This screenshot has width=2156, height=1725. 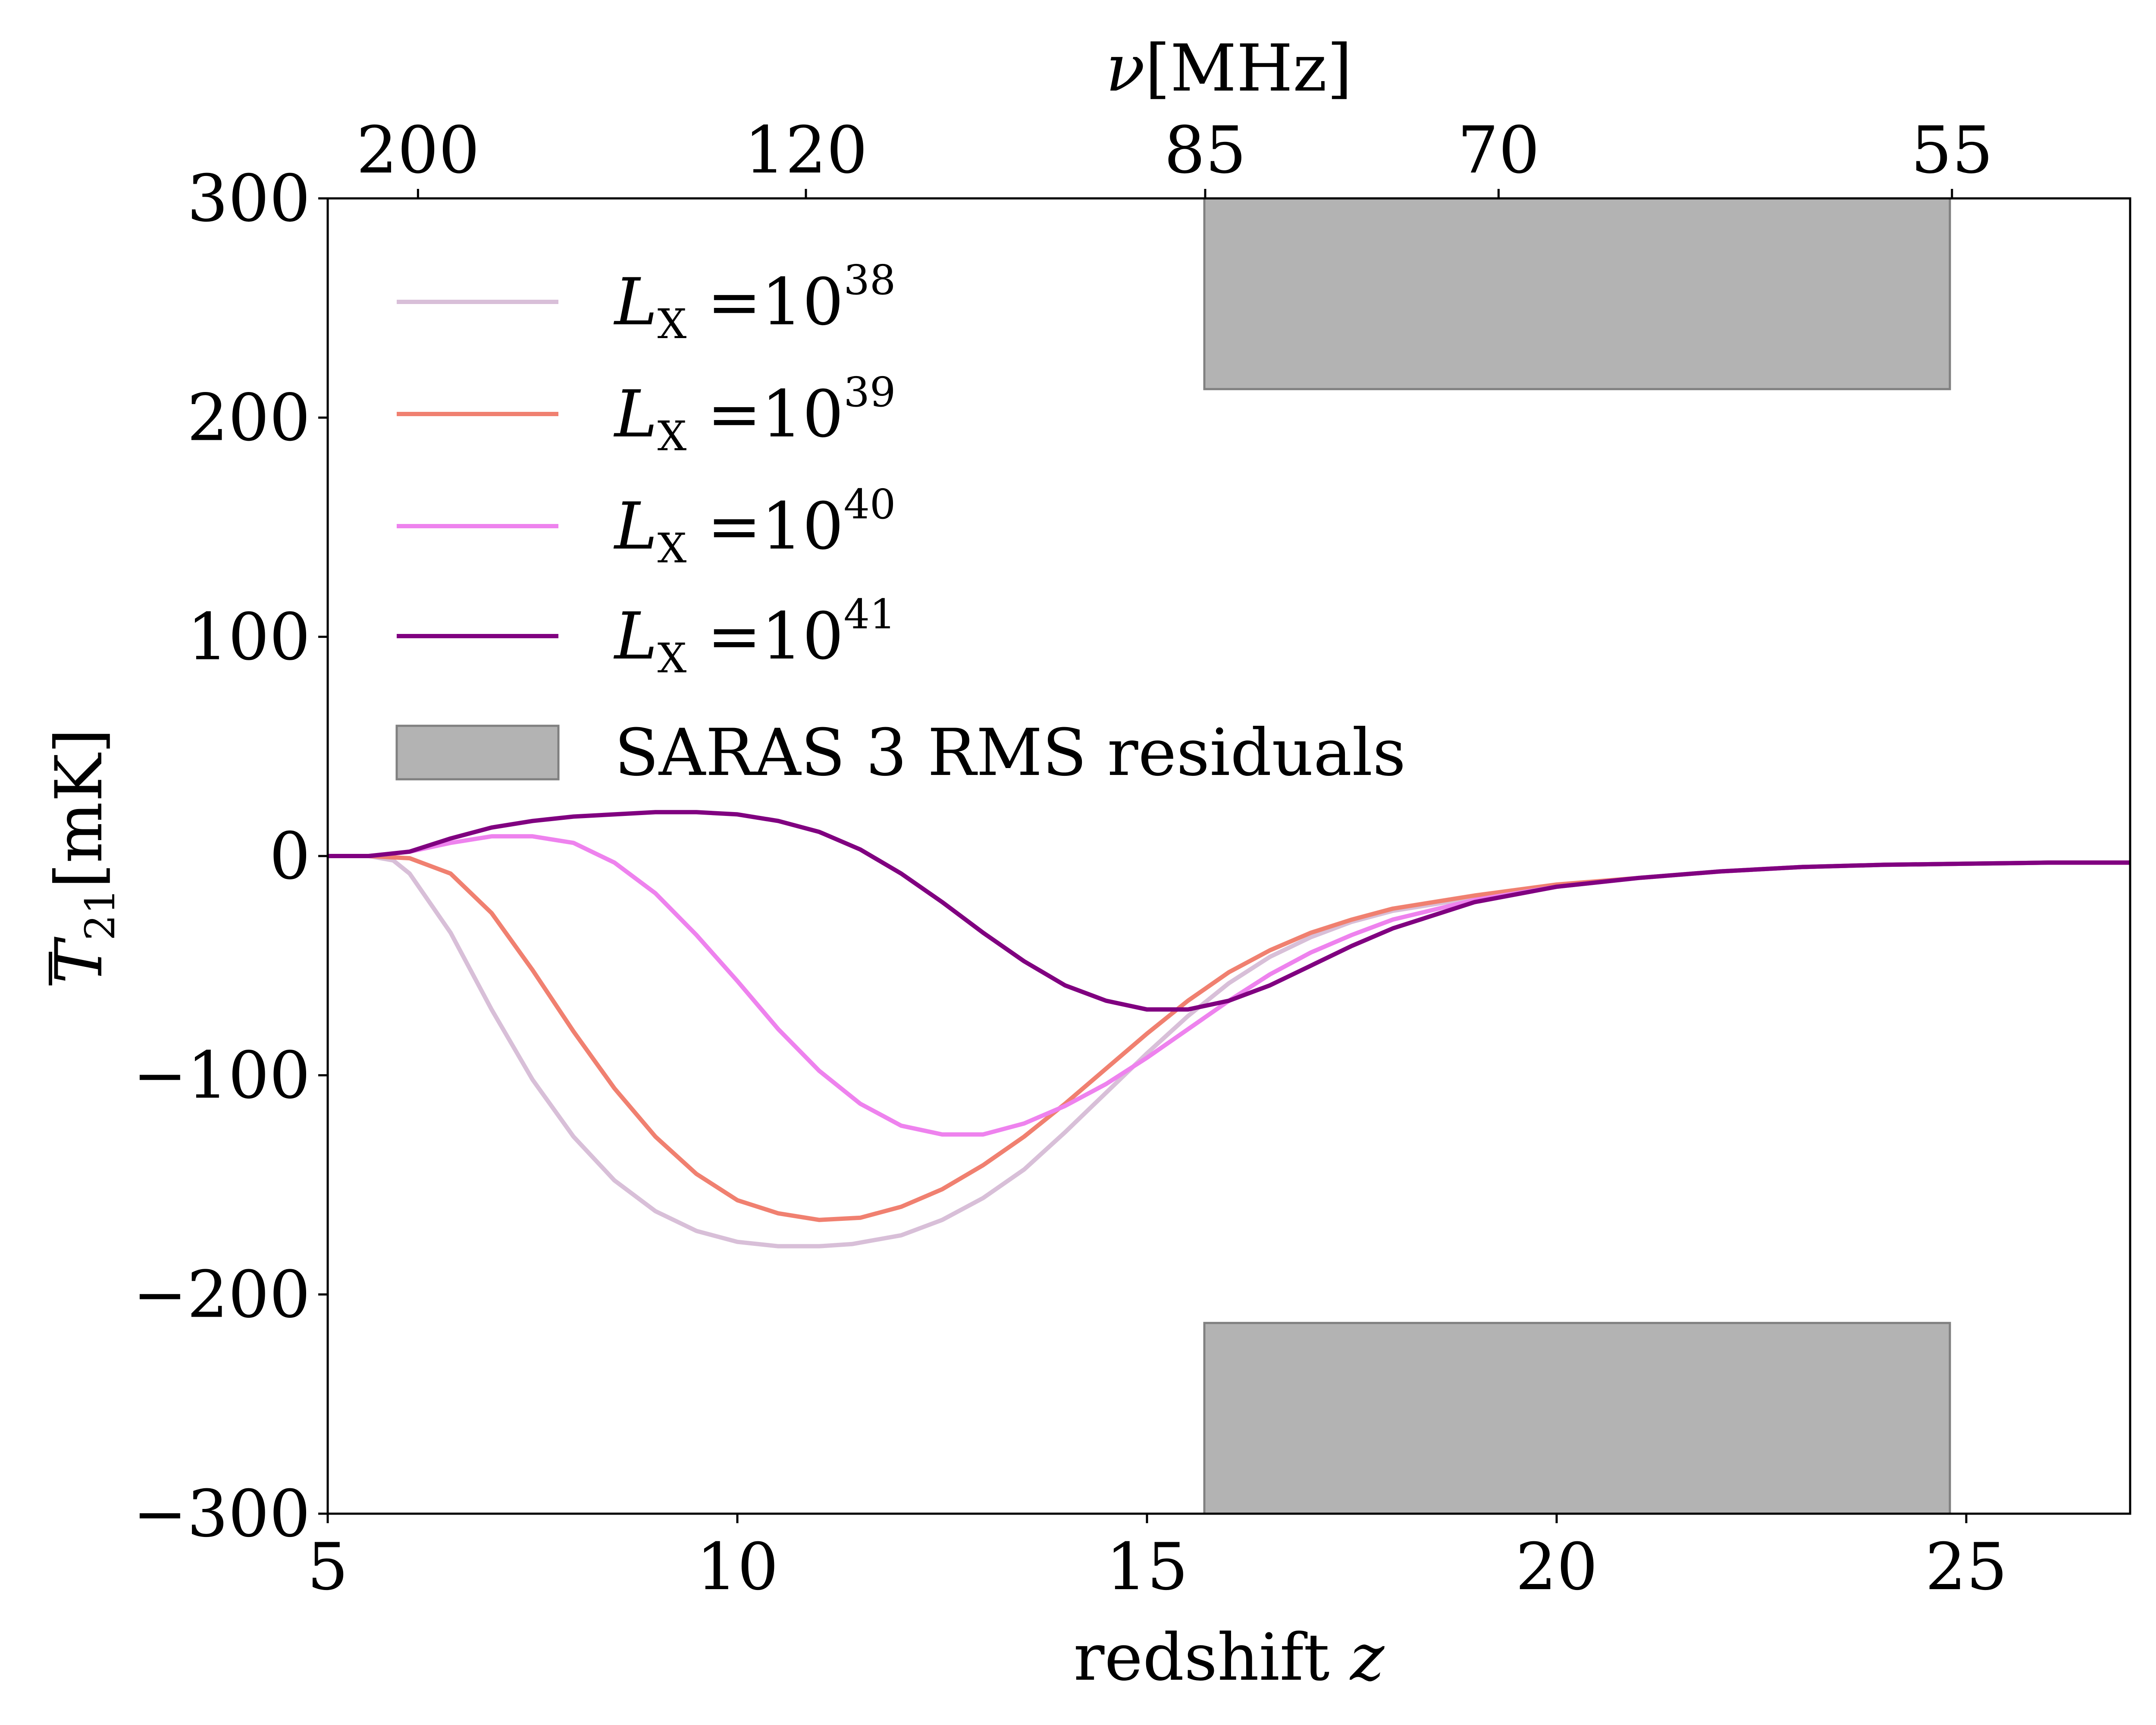 I want to click on x-axis: 5 10 15 20 25, so click(x=1157, y=1559).